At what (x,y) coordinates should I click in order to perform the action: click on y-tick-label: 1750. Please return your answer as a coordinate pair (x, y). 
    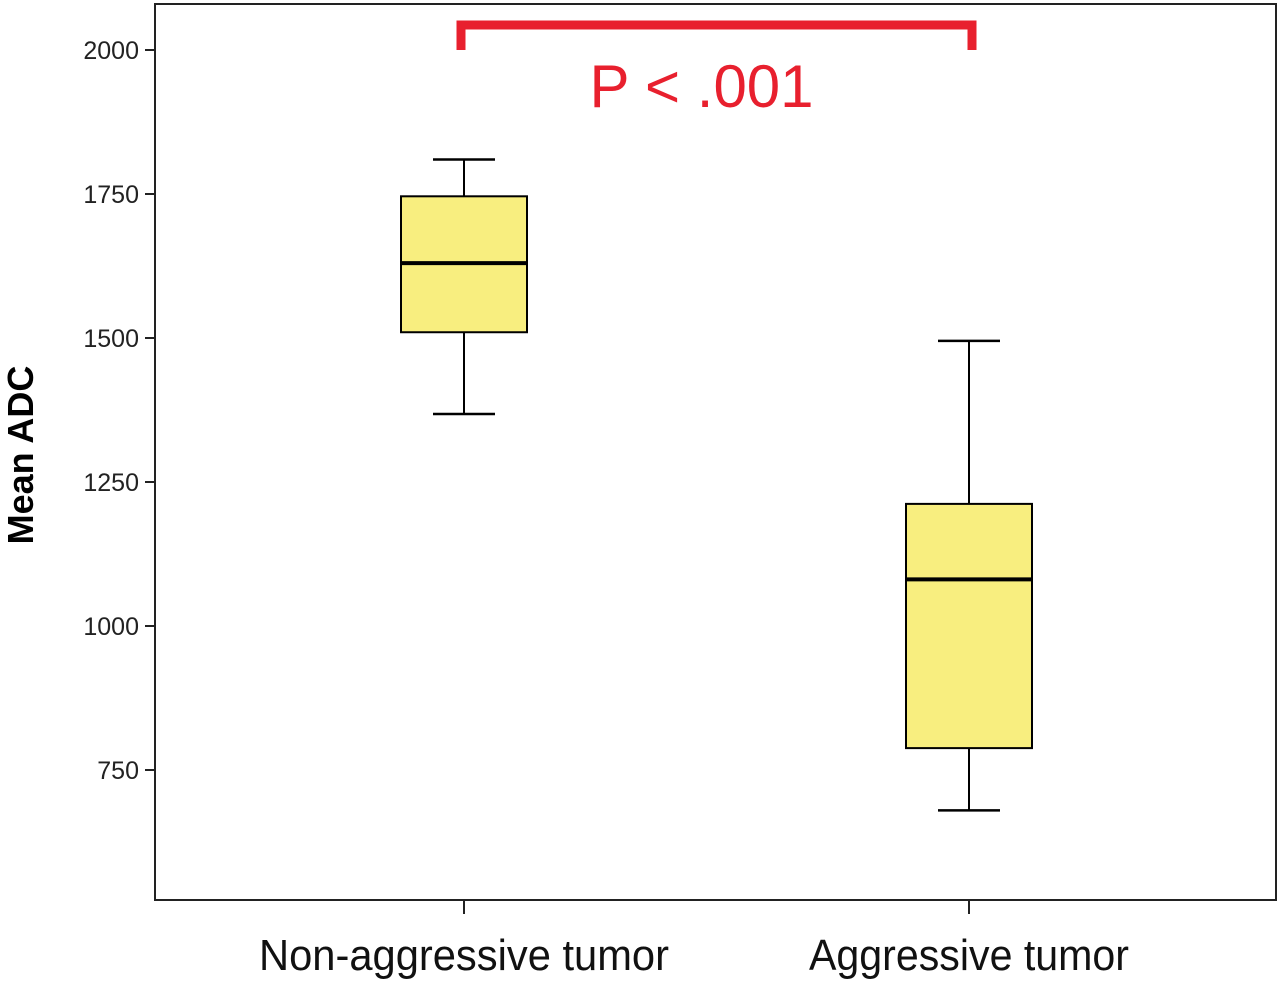
    Looking at the image, I should click on (111, 195).